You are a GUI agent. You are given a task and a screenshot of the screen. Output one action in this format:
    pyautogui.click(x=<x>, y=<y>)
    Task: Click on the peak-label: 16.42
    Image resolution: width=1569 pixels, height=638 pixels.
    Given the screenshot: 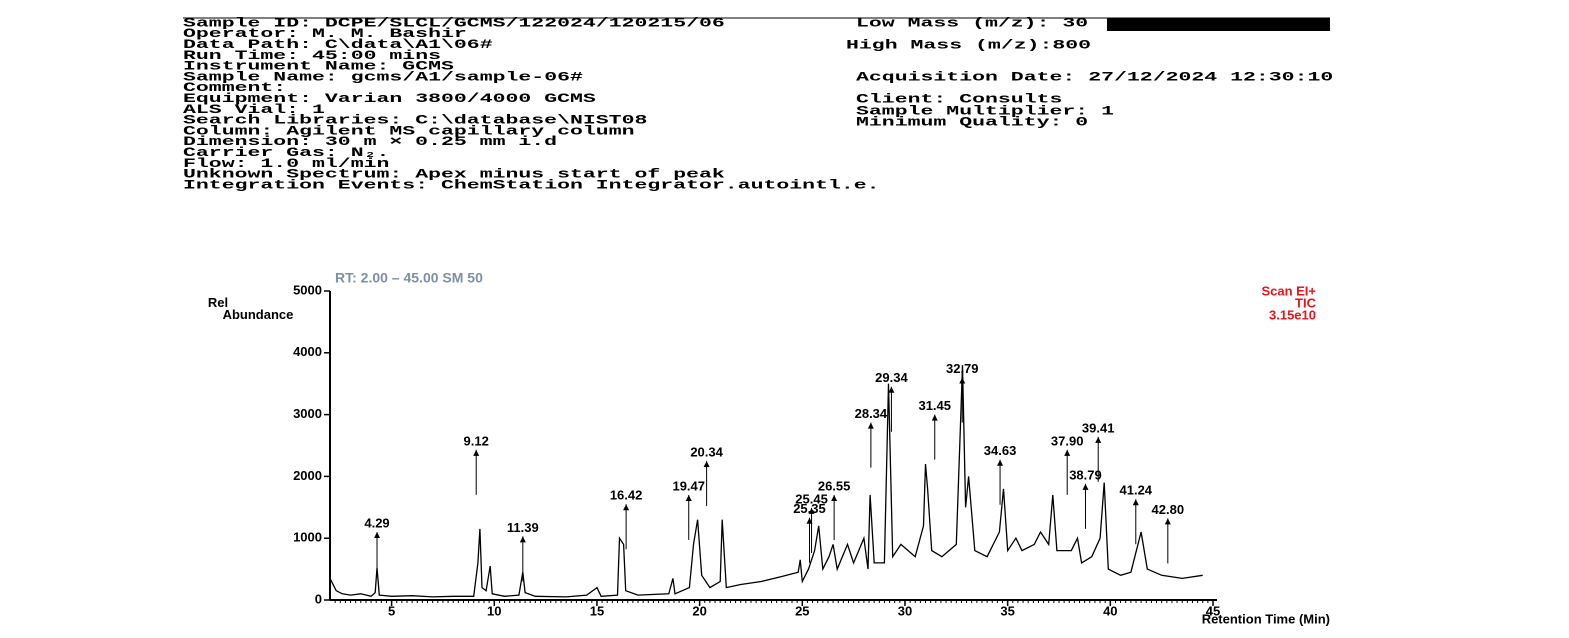 What is the action you would take?
    pyautogui.click(x=626, y=495)
    